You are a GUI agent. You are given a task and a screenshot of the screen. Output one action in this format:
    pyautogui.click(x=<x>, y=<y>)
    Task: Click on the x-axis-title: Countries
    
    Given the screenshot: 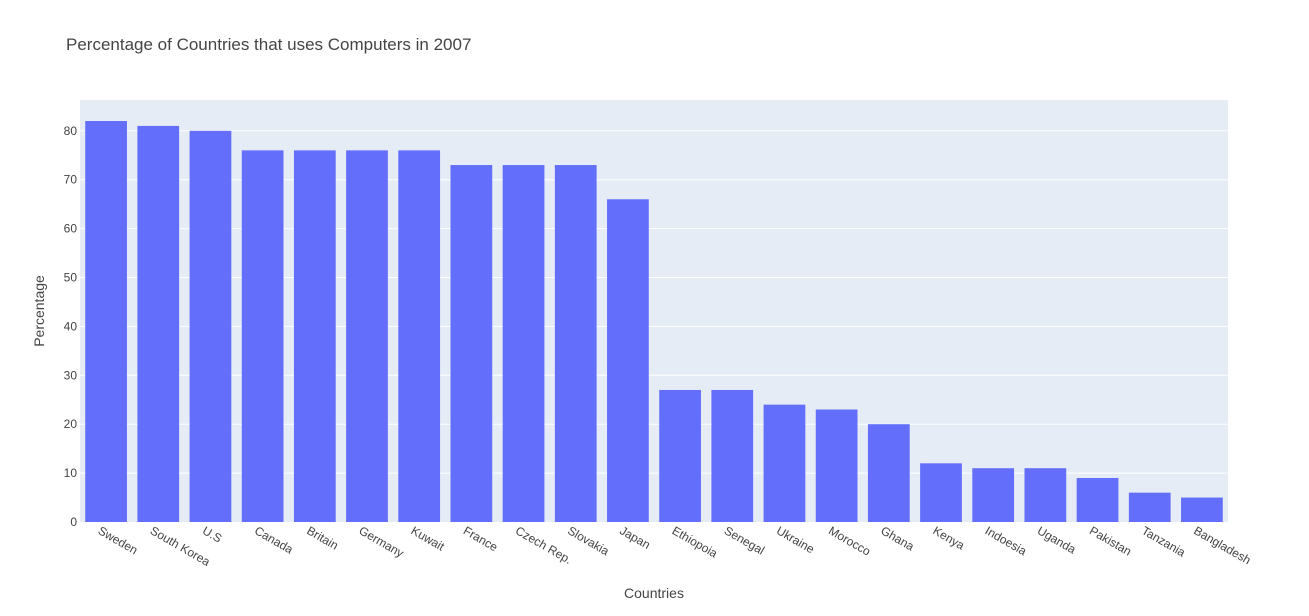 What is the action you would take?
    pyautogui.click(x=654, y=593)
    